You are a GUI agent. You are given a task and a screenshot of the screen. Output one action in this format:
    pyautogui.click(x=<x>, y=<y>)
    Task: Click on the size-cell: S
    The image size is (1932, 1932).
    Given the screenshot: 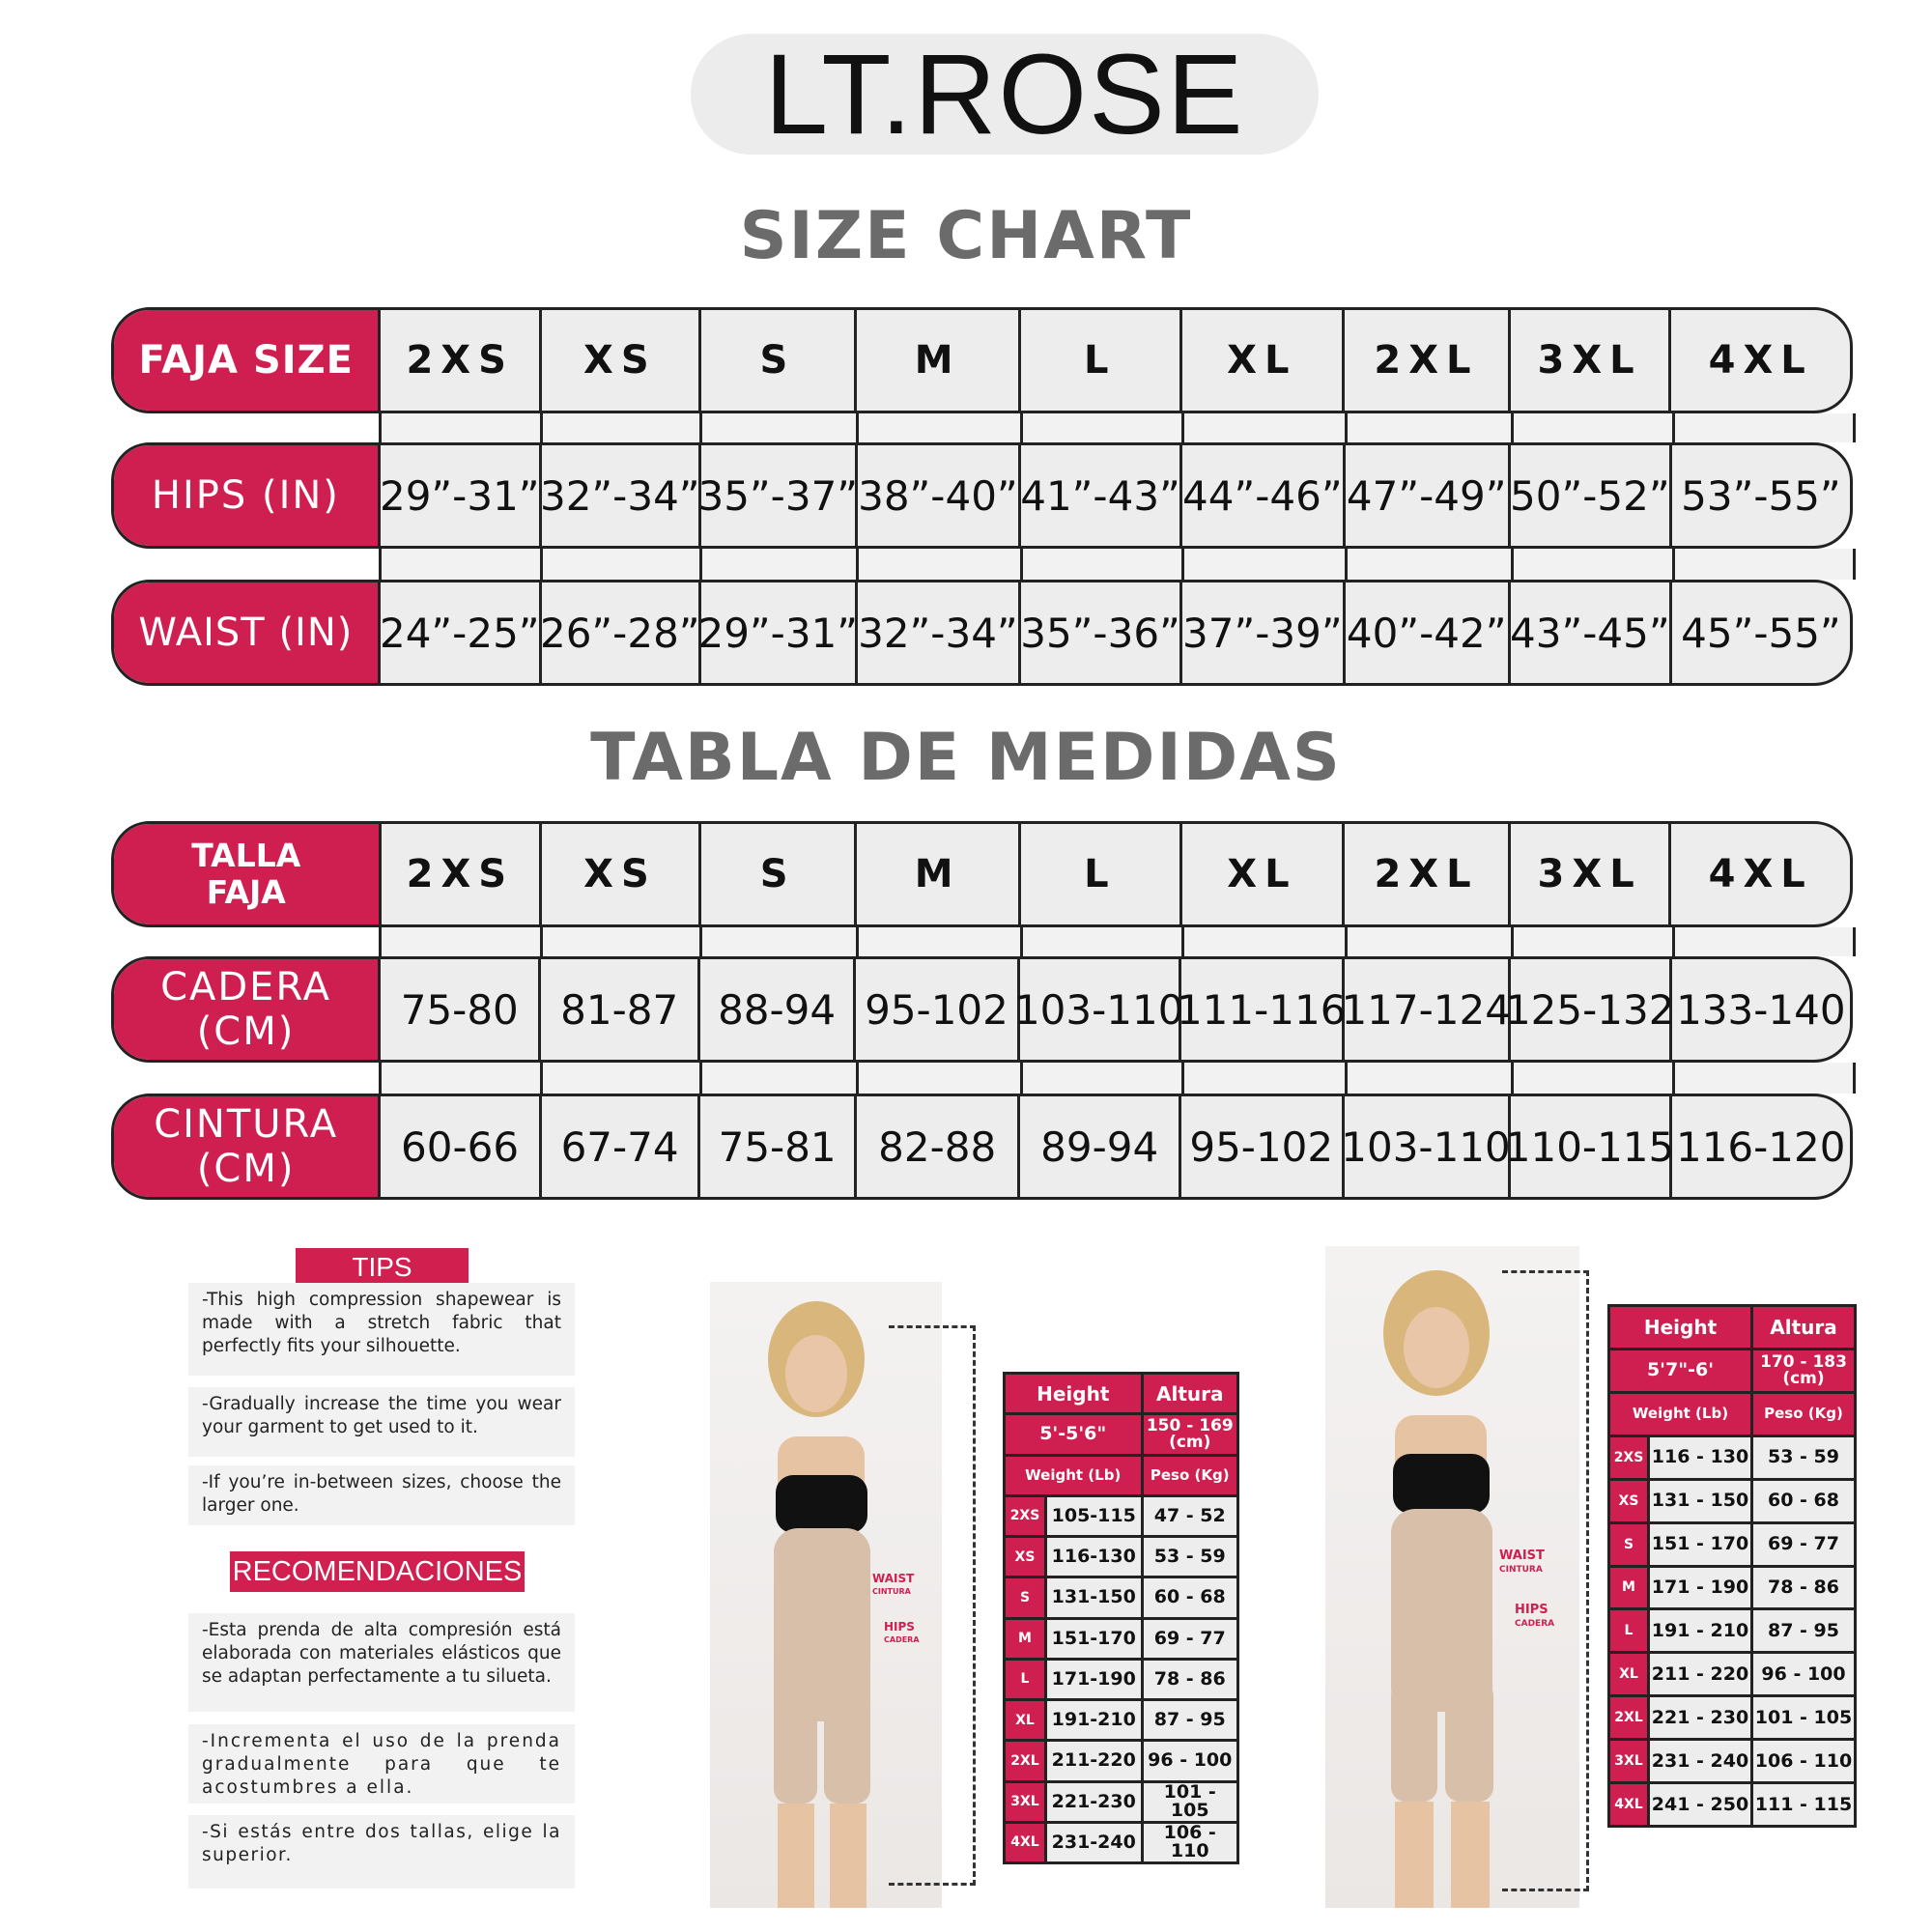 What is the action you would take?
    pyautogui.click(x=779, y=874)
    